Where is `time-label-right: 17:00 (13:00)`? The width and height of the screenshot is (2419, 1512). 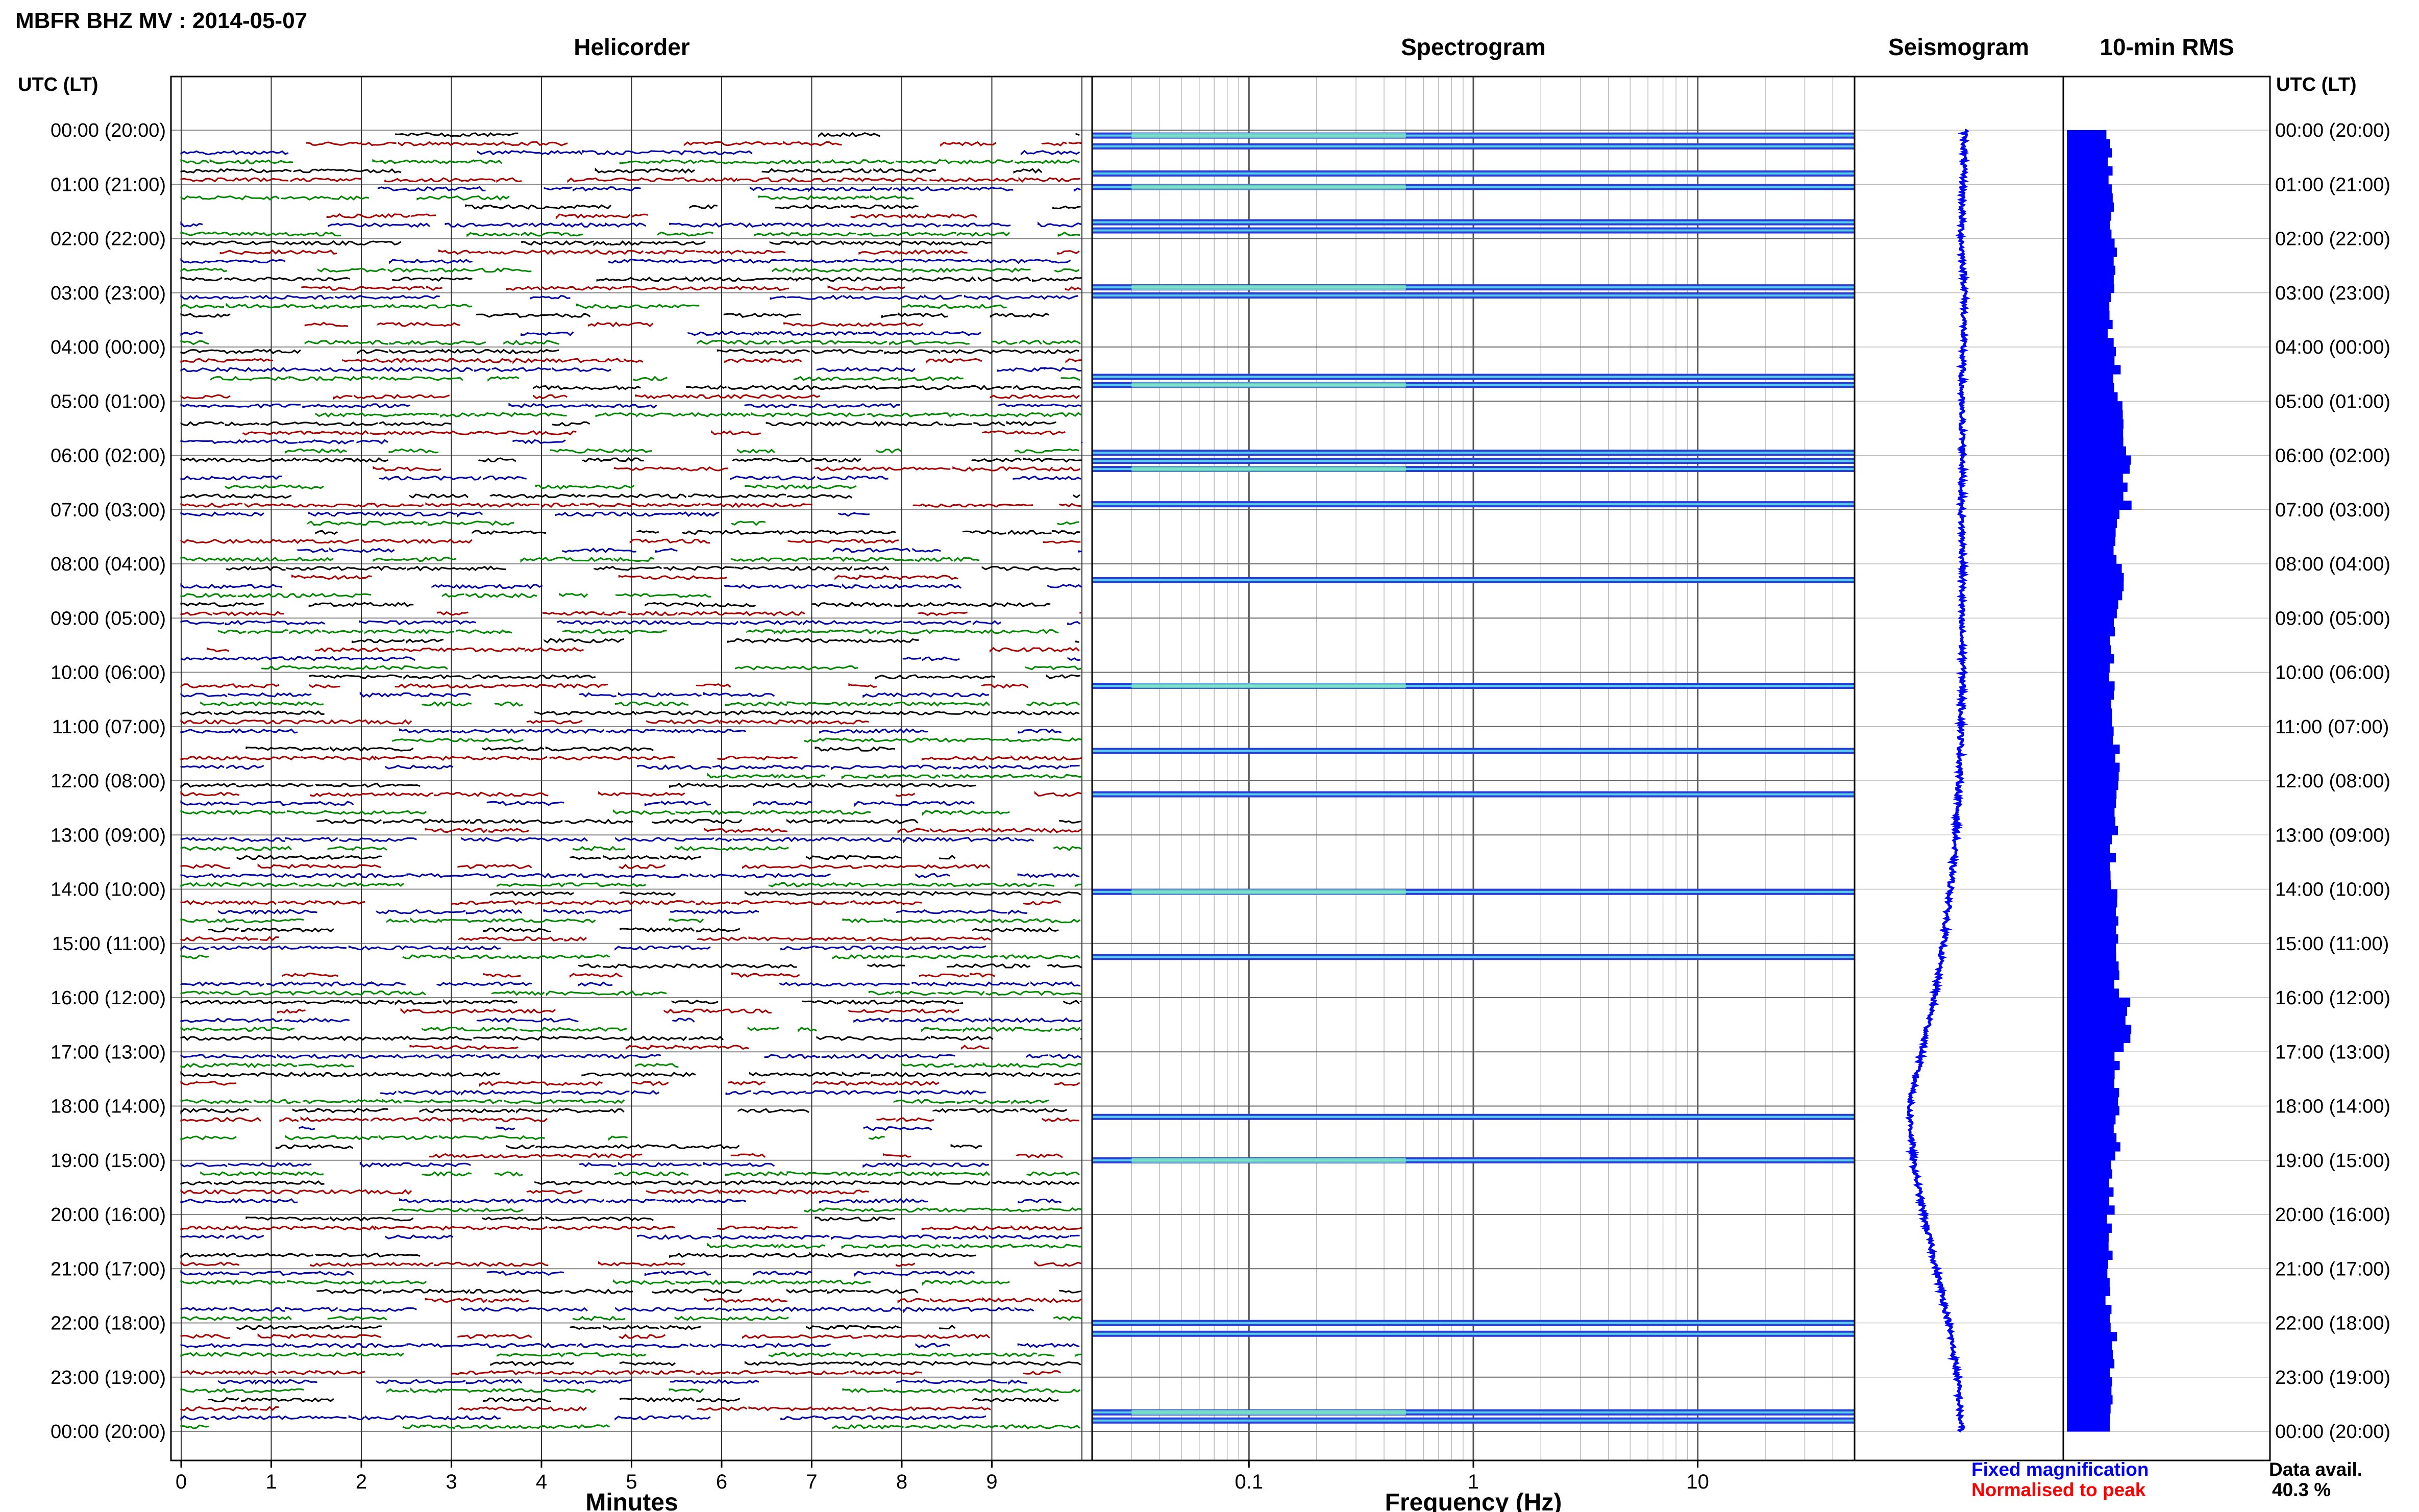
time-label-right: 17:00 (13:00) is located at coordinates (2332, 1052).